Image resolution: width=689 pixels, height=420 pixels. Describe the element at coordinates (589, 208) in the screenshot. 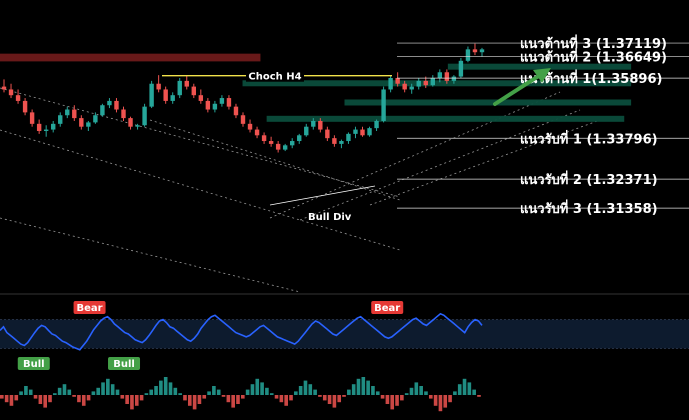

I see `level-label: แนวรับที่ 3 (1.31358)` at that location.